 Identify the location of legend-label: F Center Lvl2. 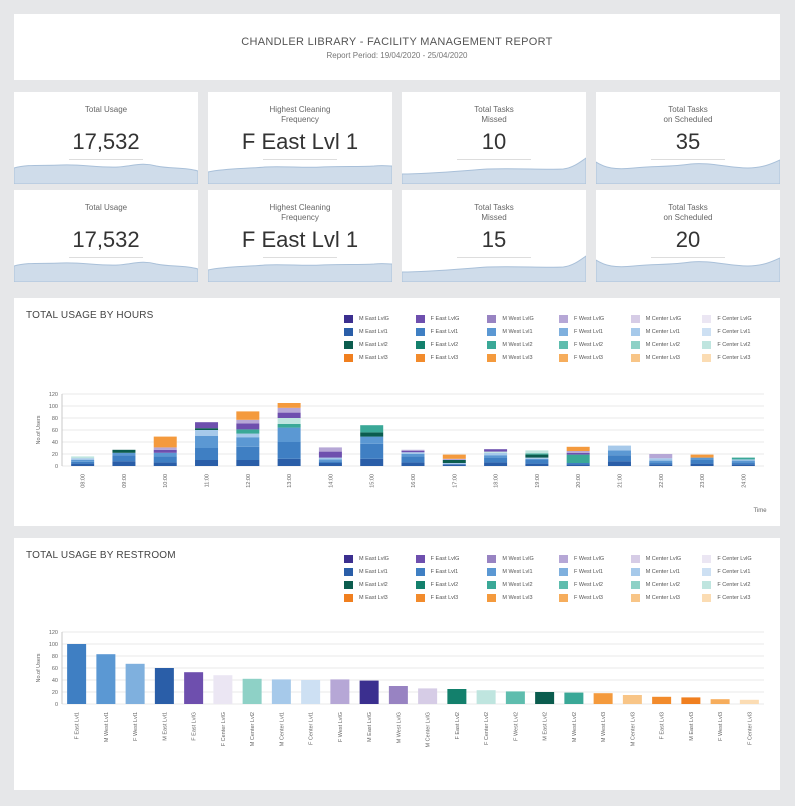
(734, 584).